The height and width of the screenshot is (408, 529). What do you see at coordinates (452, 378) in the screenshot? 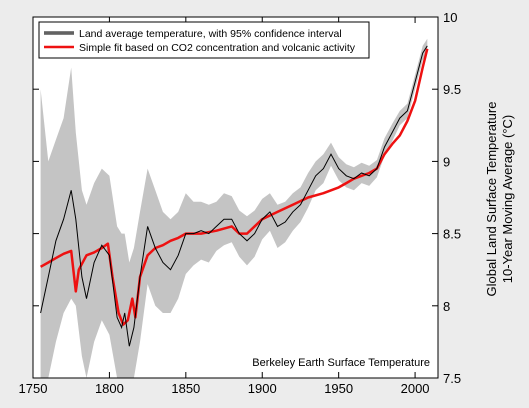
I see `y-tick-label: 7.5` at bounding box center [452, 378].